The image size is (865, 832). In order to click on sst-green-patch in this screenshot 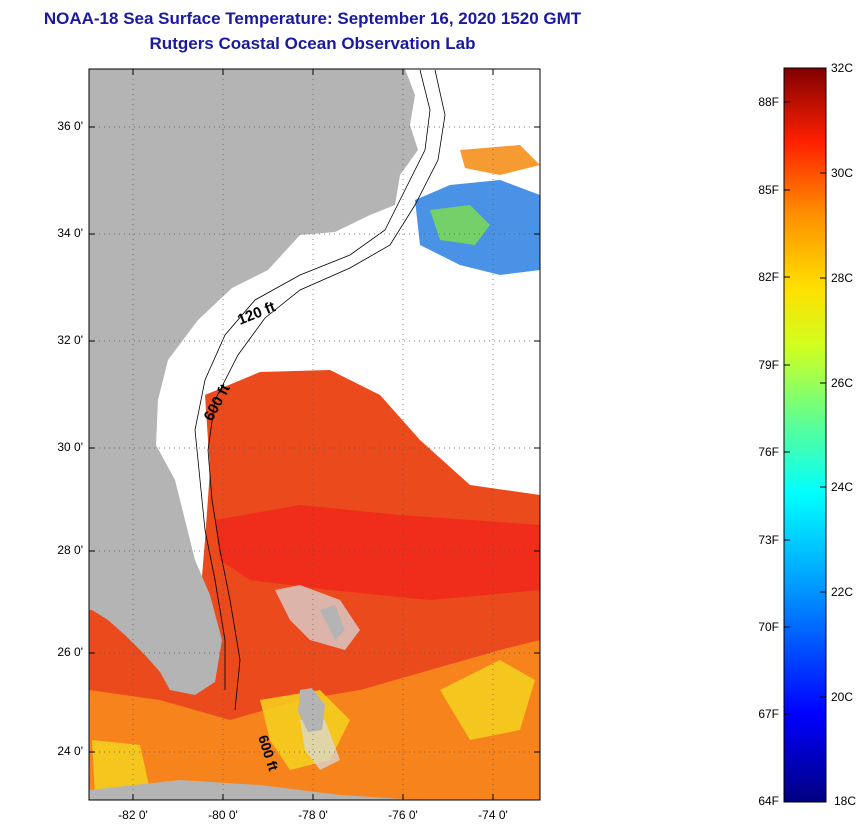, I will do `click(460, 225)`.